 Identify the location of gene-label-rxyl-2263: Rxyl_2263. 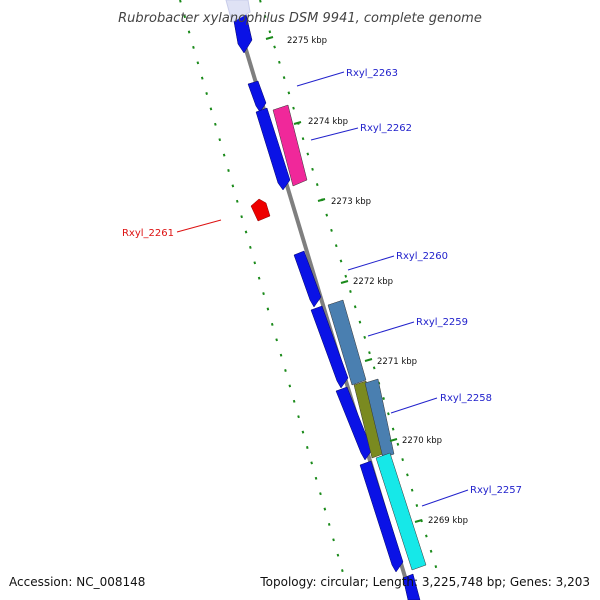
(372, 73).